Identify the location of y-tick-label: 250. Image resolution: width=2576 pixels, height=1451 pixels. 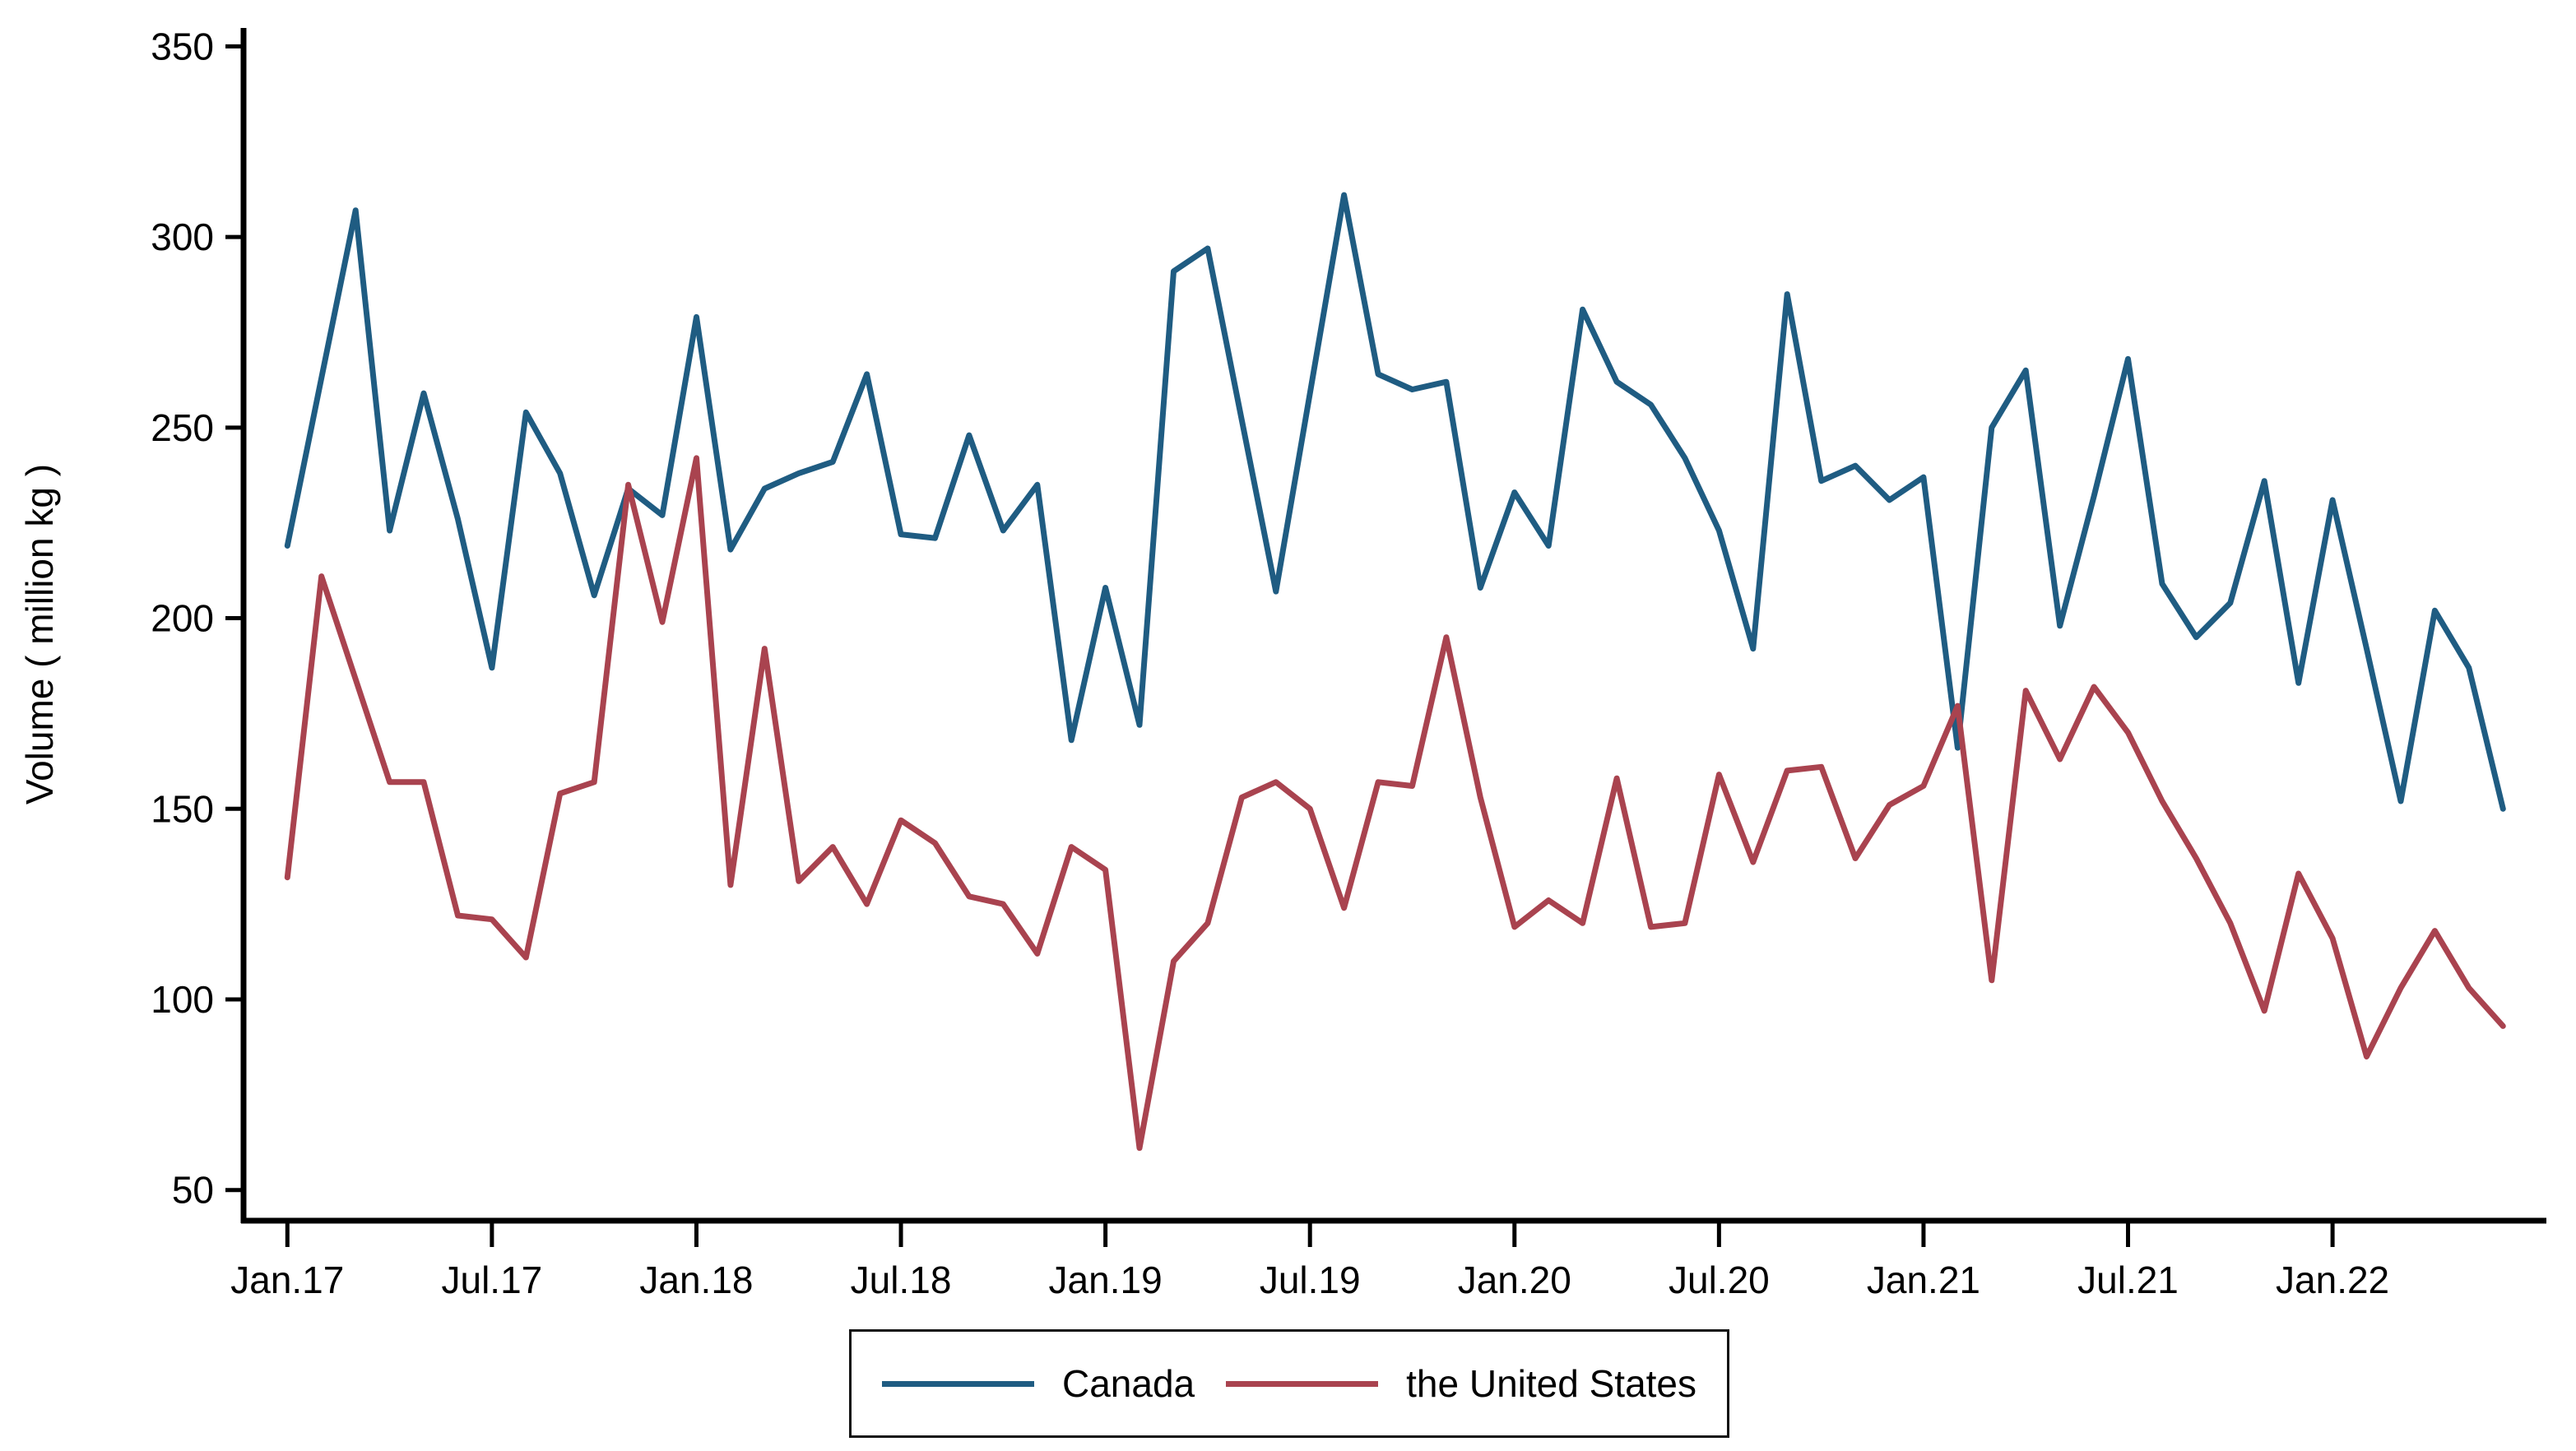
(182, 427).